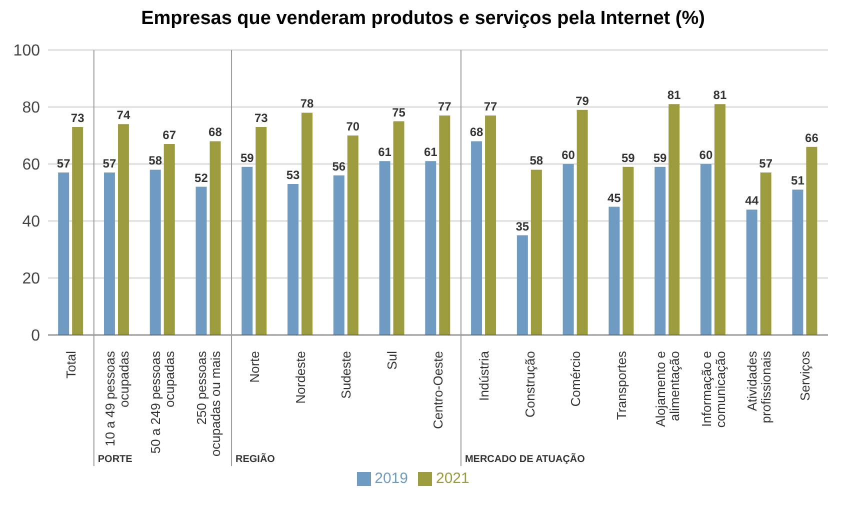 This screenshot has width=846, height=512. What do you see at coordinates (453, 478) in the screenshot?
I see `legend-label: 2021` at bounding box center [453, 478].